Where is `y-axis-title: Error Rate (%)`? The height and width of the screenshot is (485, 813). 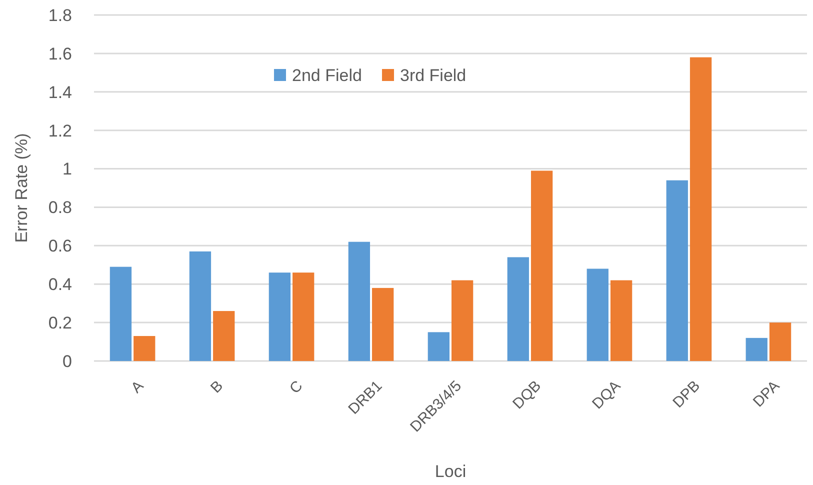
y-axis-title: Error Rate (%) is located at coordinates (21, 188).